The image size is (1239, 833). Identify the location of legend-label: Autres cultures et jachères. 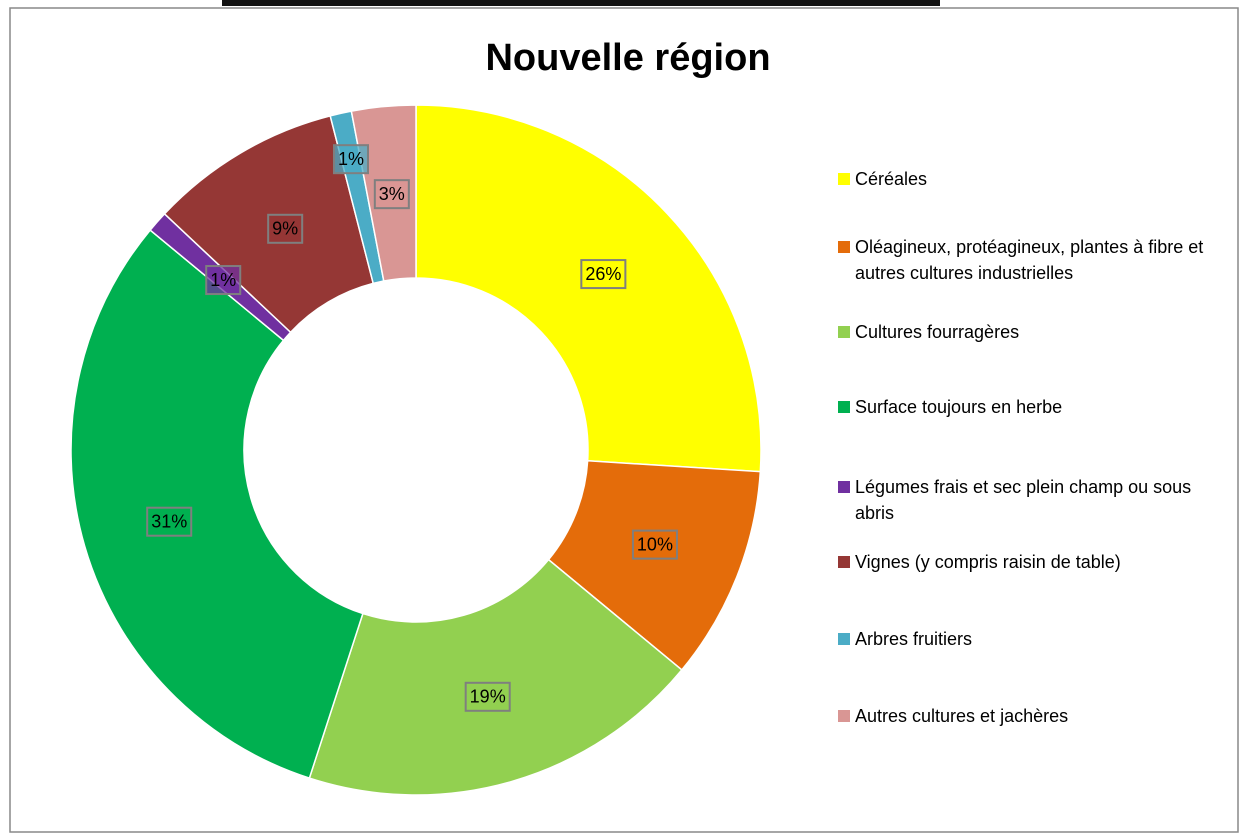
(962, 716).